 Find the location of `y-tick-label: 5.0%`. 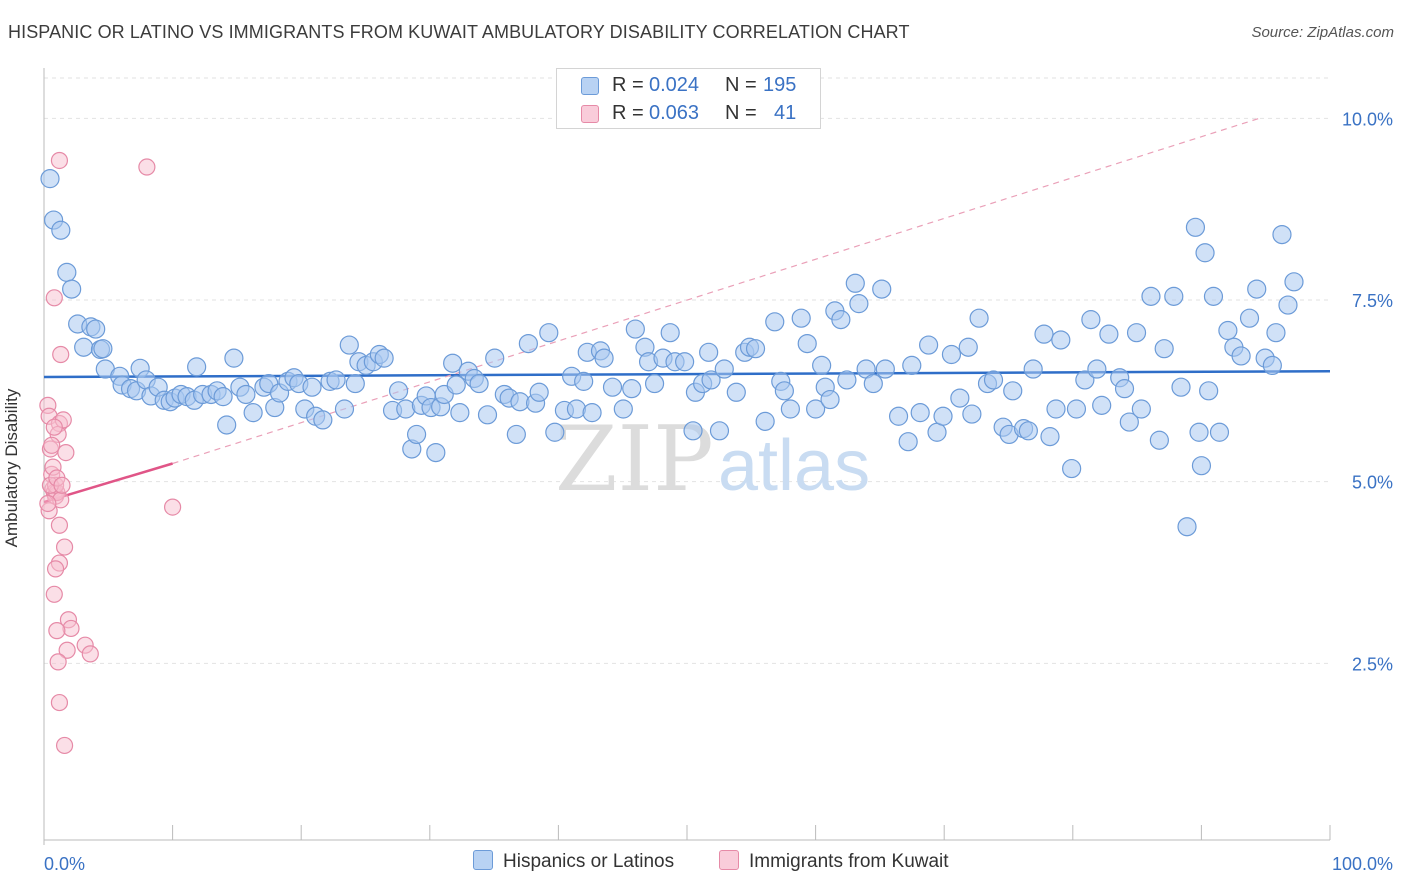

y-tick-label: 5.0% is located at coordinates (1372, 483).